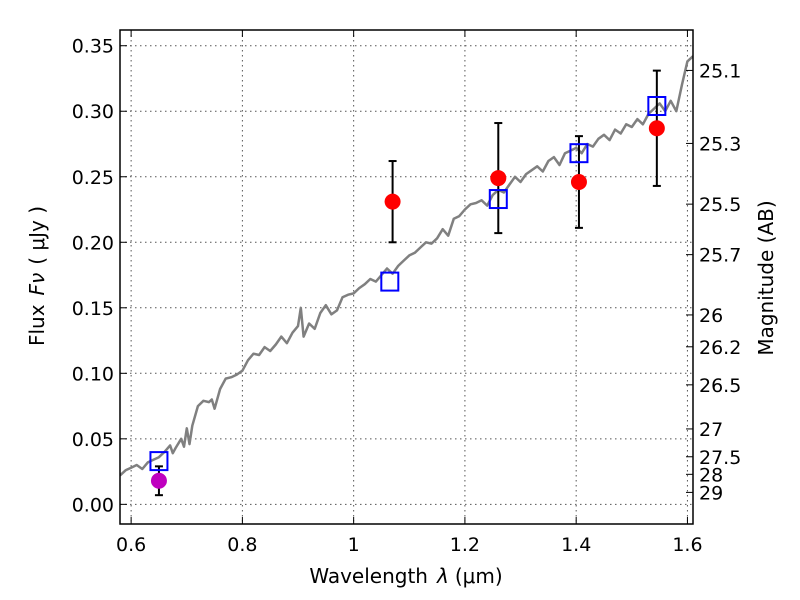  I want to click on y-tick-label: 0.05, so click(93, 440).